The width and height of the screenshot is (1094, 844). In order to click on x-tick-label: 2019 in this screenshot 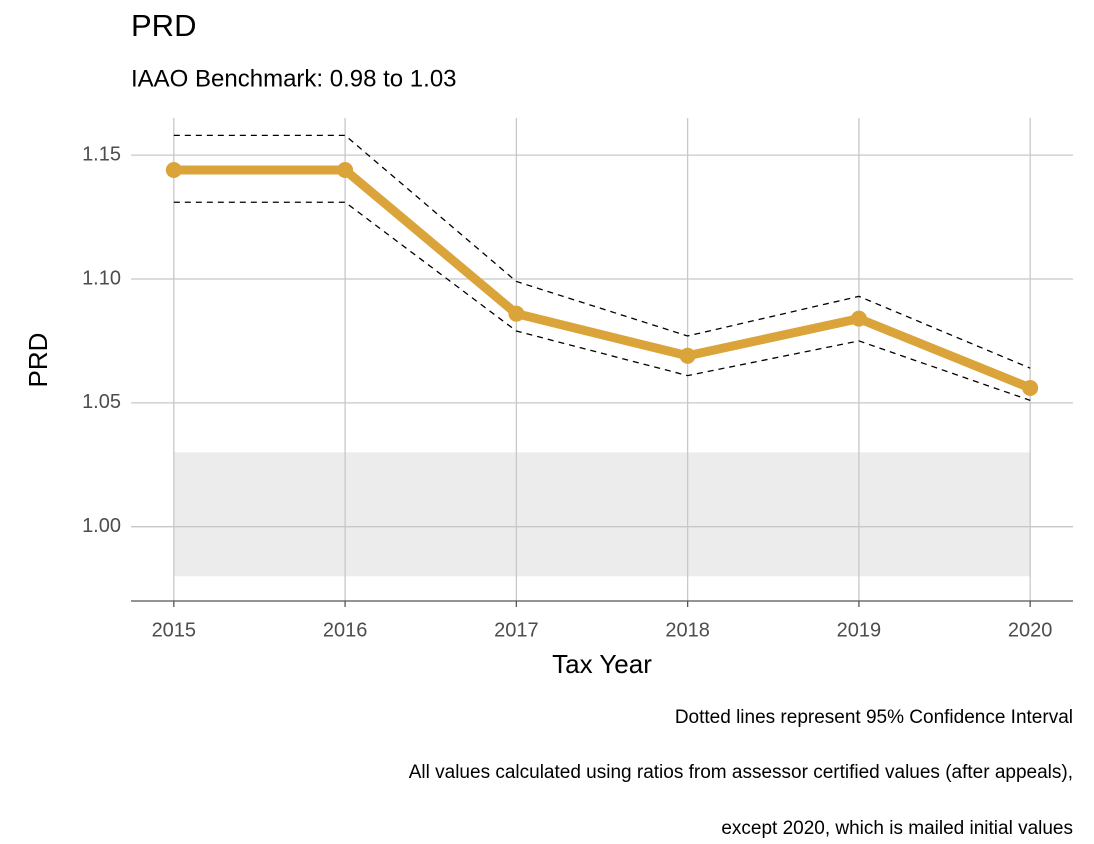, I will do `click(859, 630)`.